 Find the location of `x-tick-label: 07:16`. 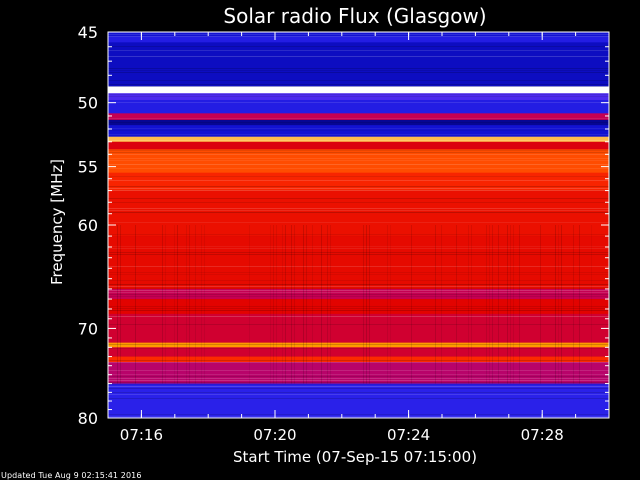

x-tick-label: 07:16 is located at coordinates (141, 435).